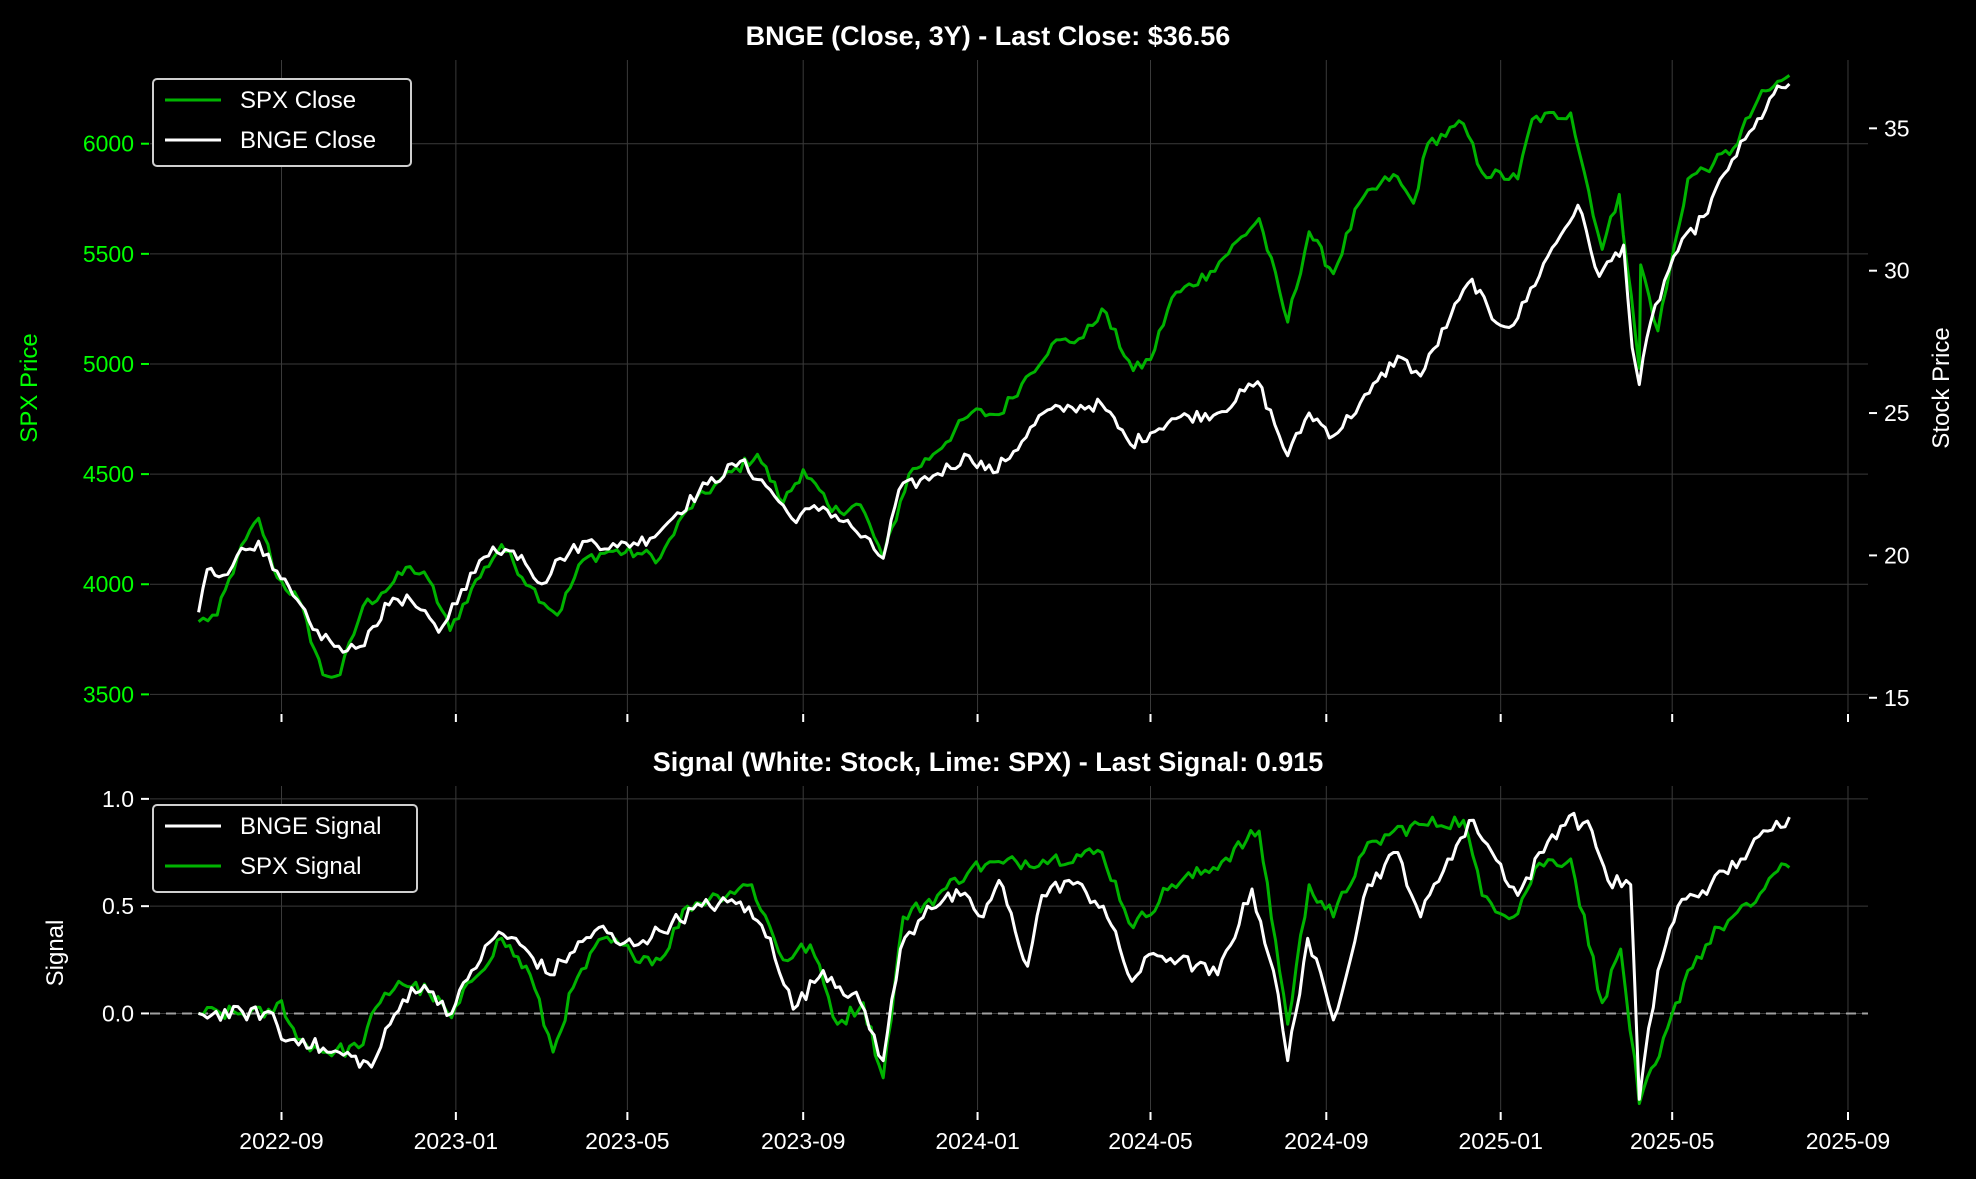 The image size is (1976, 1179). I want to click on x-tick-label: 2024-05, so click(1150, 1141).